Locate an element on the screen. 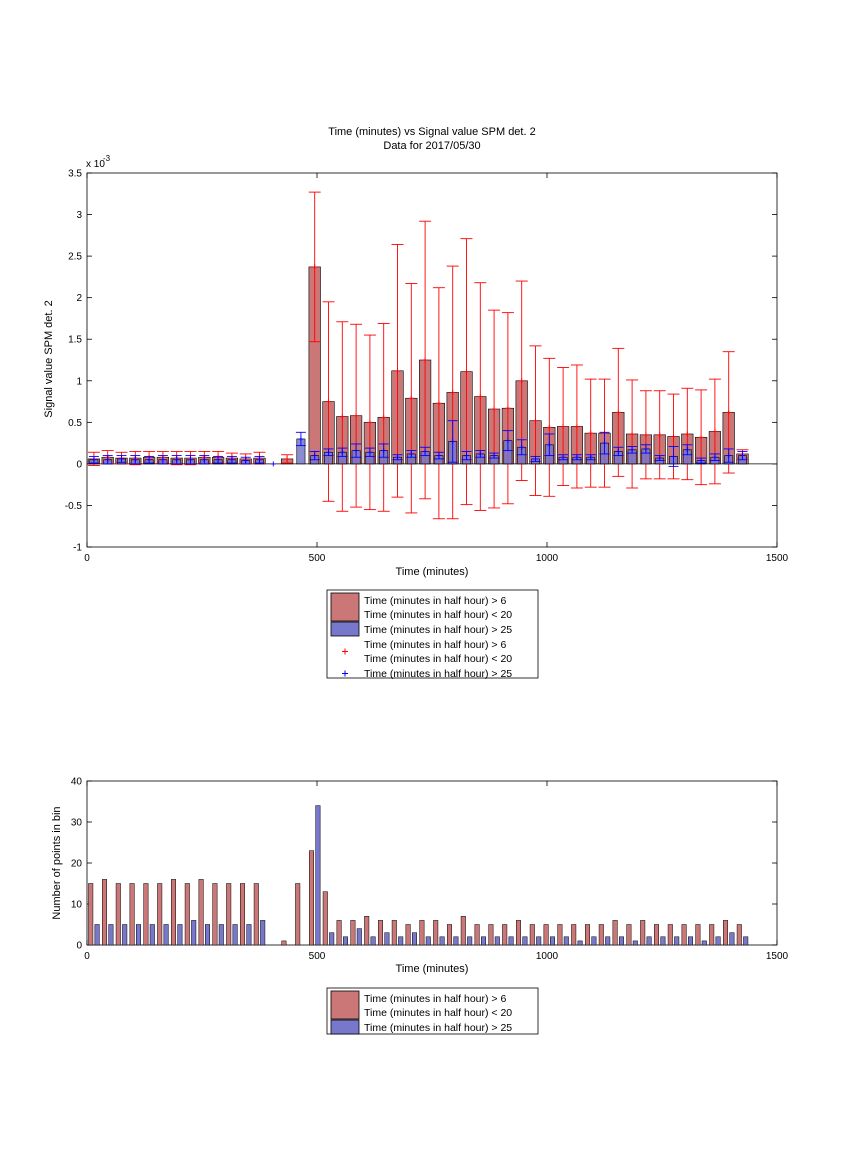 Image resolution: width=864 pixels, height=1152 pixels. x-tick-label: 1500 is located at coordinates (777, 956).